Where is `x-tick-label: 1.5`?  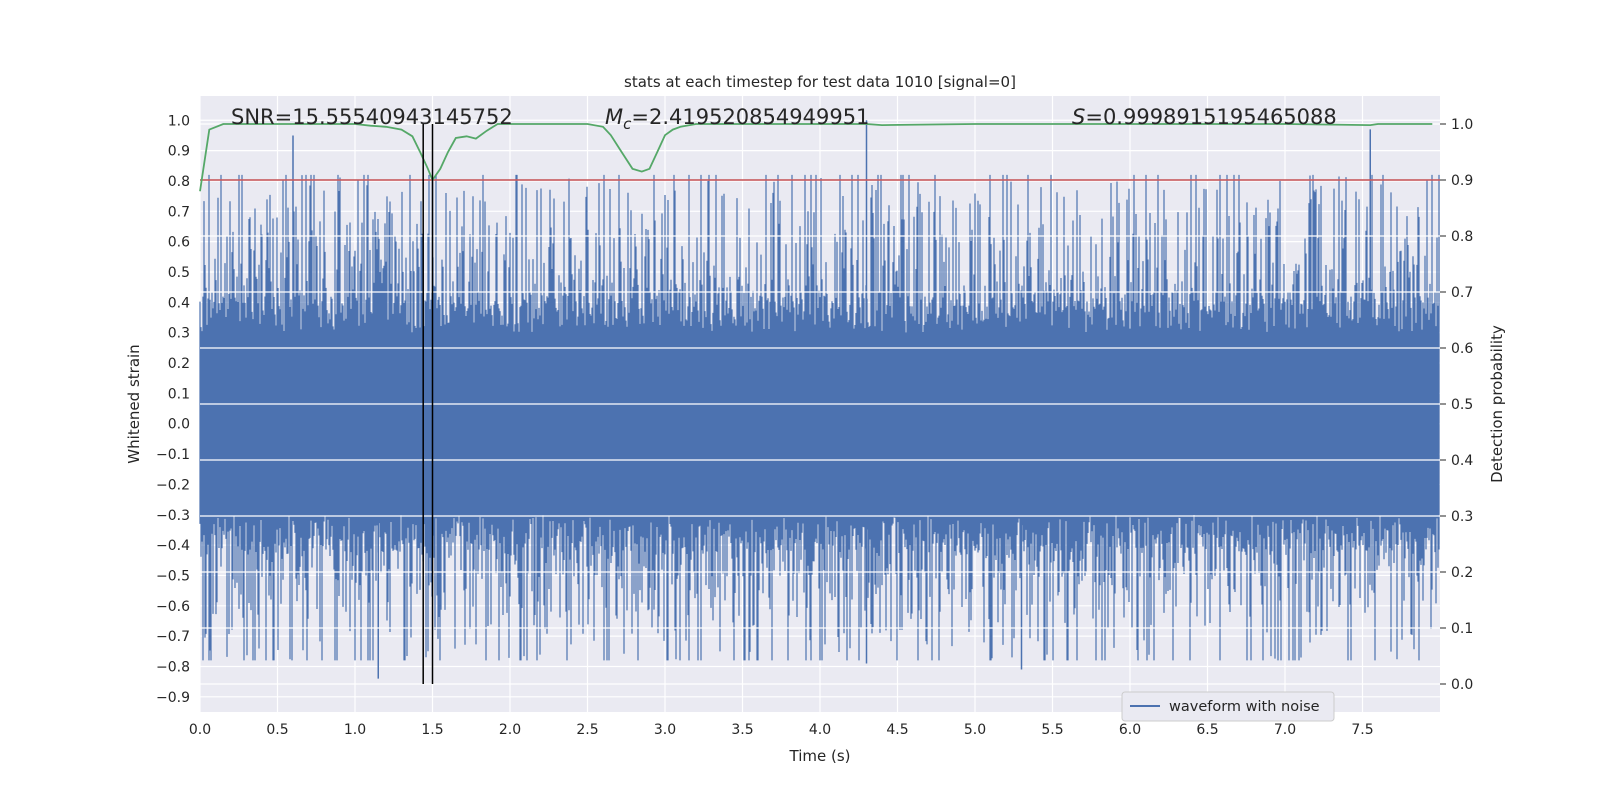 x-tick-label: 1.5 is located at coordinates (432, 730).